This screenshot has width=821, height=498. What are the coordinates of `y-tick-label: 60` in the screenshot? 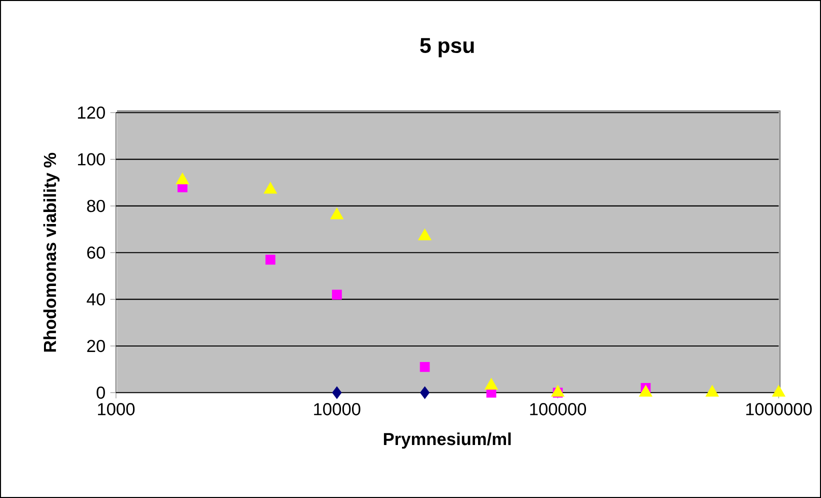 It's located at (96, 252).